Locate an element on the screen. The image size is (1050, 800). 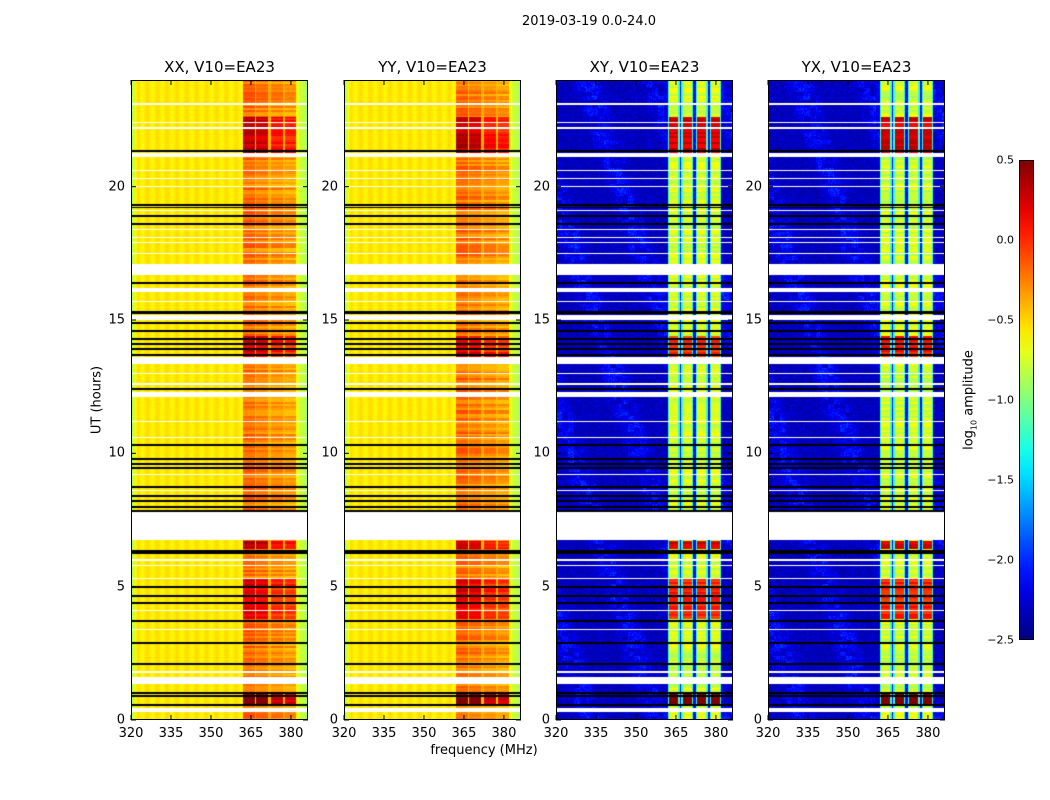
heatmap-xx is located at coordinates (219, 400).